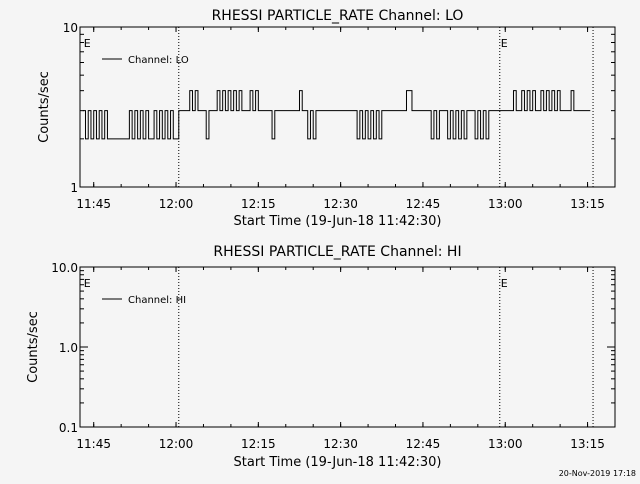  I want to click on chart1-x-tick-label: 12:00, so click(176, 204).